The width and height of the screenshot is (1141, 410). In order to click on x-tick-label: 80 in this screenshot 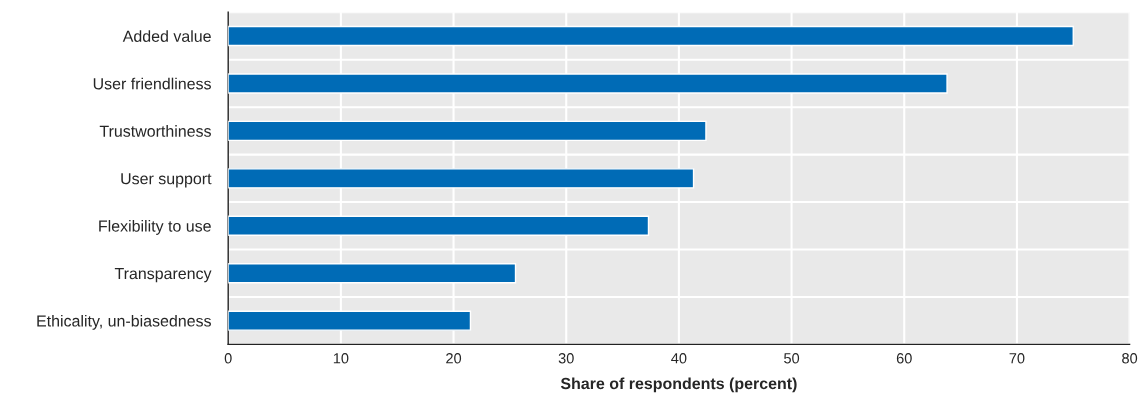, I will do `click(1130, 358)`.